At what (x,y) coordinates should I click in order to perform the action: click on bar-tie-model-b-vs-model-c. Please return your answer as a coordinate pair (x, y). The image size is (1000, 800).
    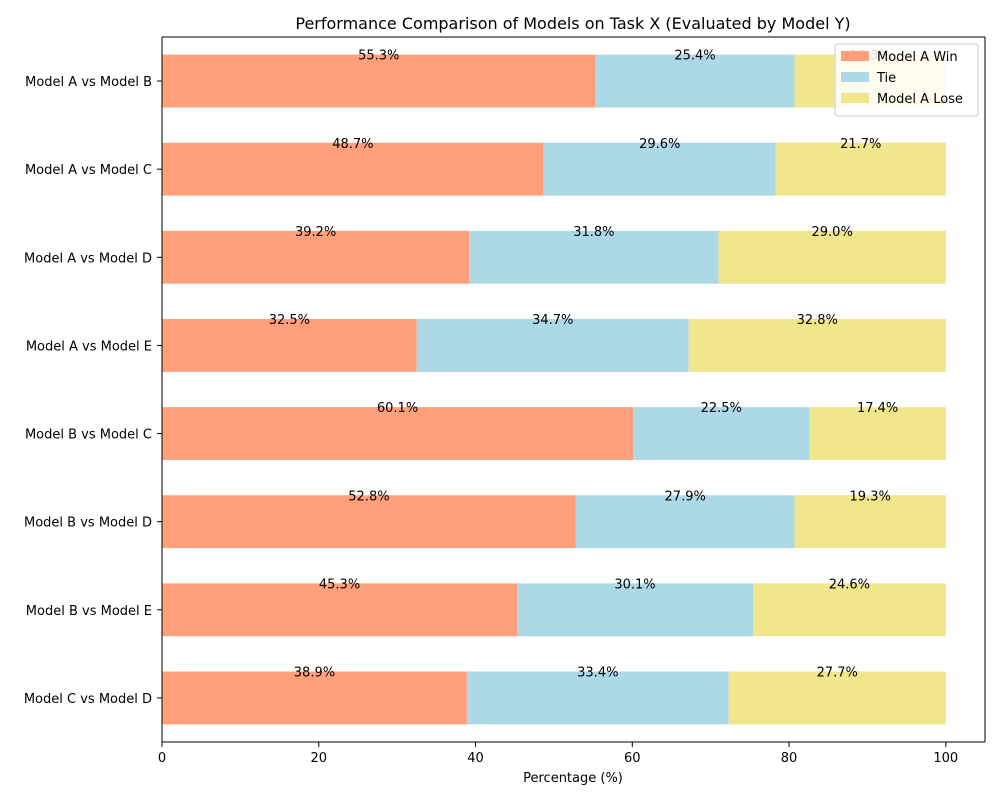
    Looking at the image, I should click on (721, 433).